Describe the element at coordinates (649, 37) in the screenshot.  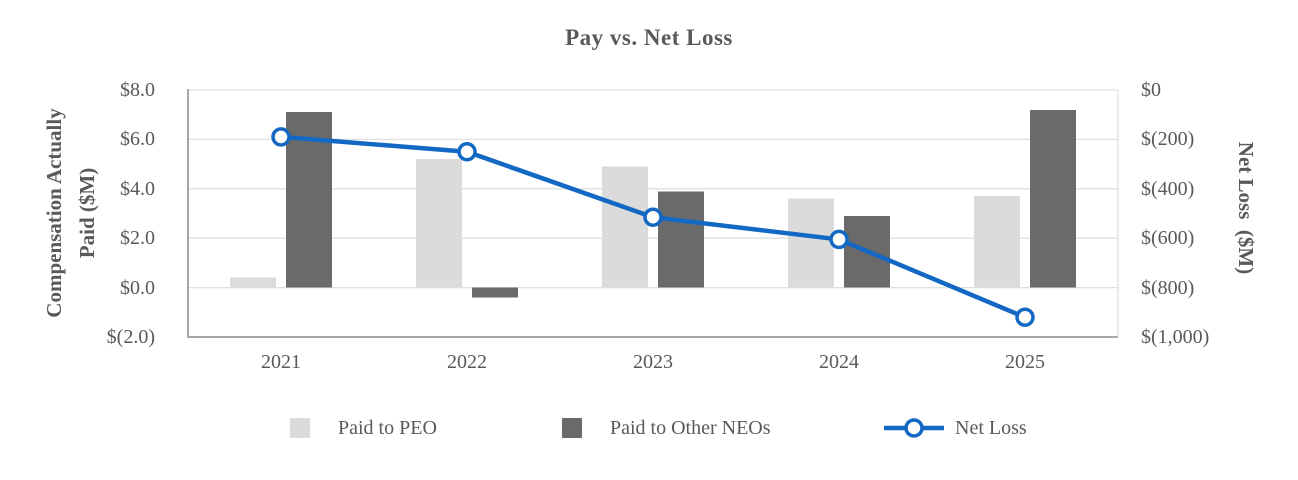
I see `chart-title: Pay vs. Net Loss` at that location.